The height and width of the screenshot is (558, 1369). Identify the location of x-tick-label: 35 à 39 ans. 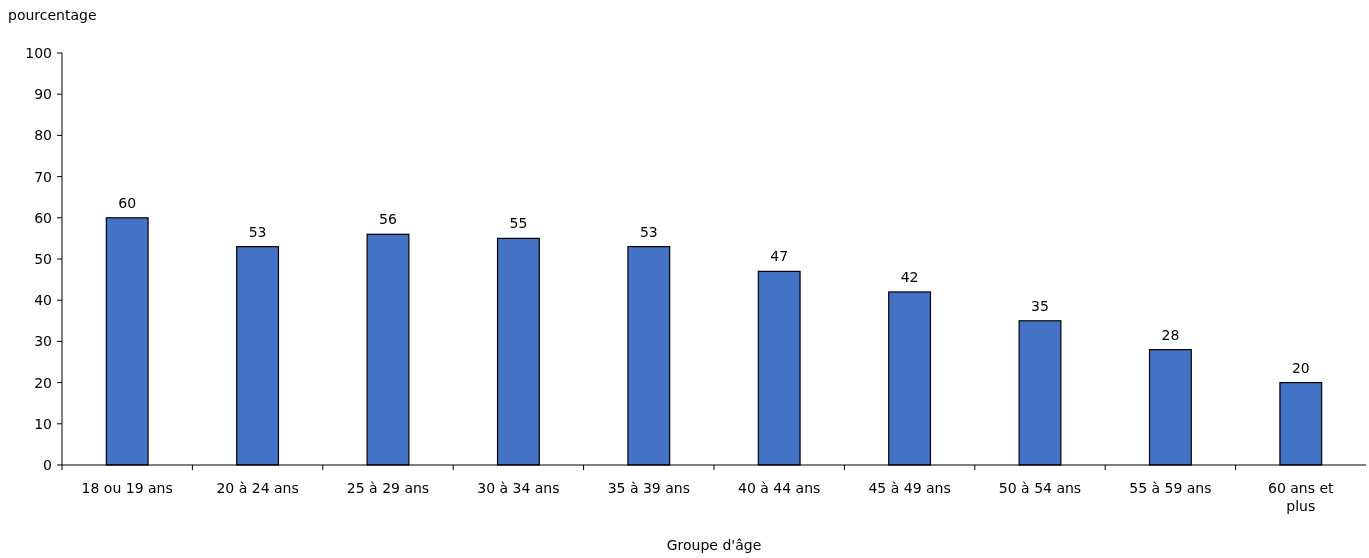
(648, 488).